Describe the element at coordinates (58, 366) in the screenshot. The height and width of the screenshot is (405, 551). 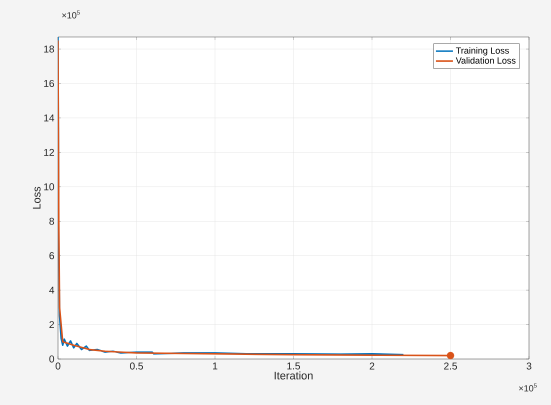
I see `x-tick-label: 0` at that location.